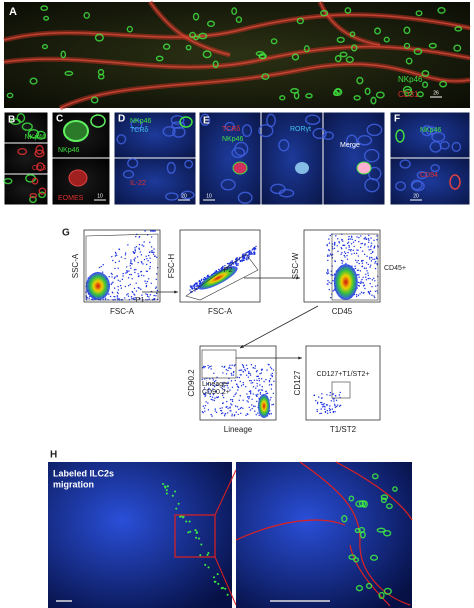 Image resolution: width=474 pixels, height=608 pixels. Describe the element at coordinates (279, 327) in the screenshot. I see `arrow` at that location.